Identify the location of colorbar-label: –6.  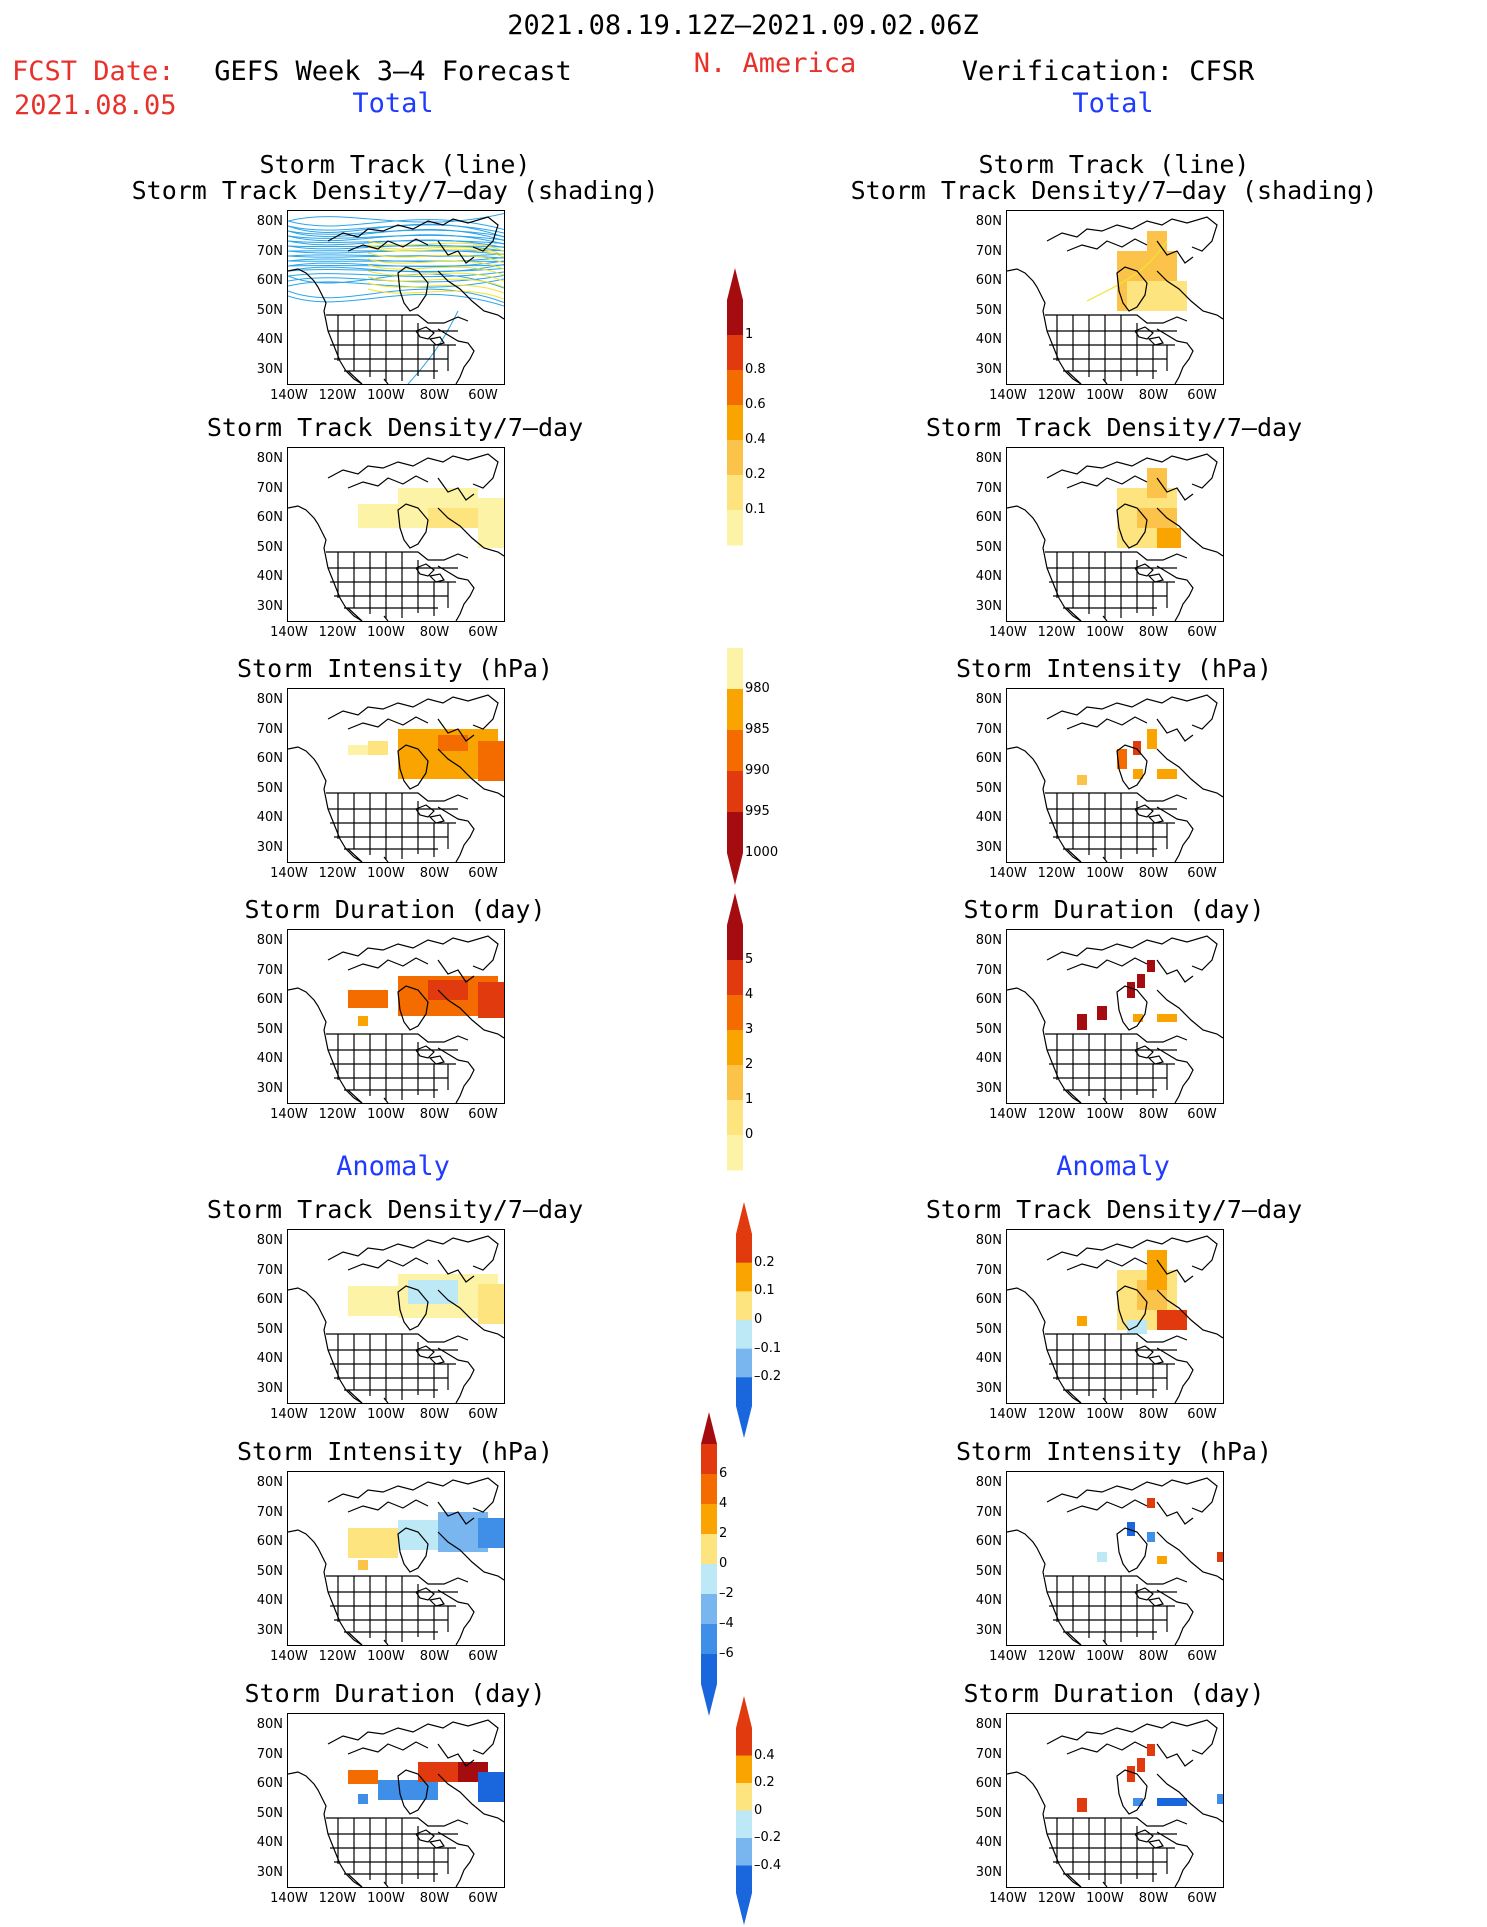
(726, 1653).